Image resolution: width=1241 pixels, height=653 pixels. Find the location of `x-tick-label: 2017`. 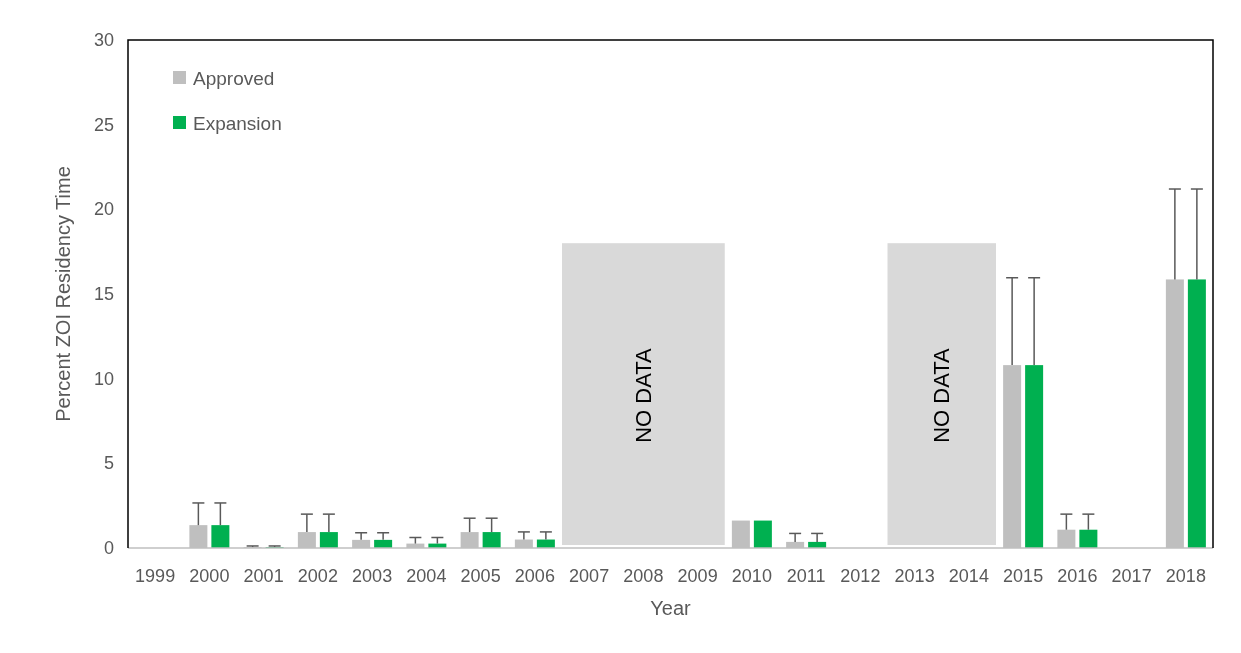

x-tick-label: 2017 is located at coordinates (1131, 576).